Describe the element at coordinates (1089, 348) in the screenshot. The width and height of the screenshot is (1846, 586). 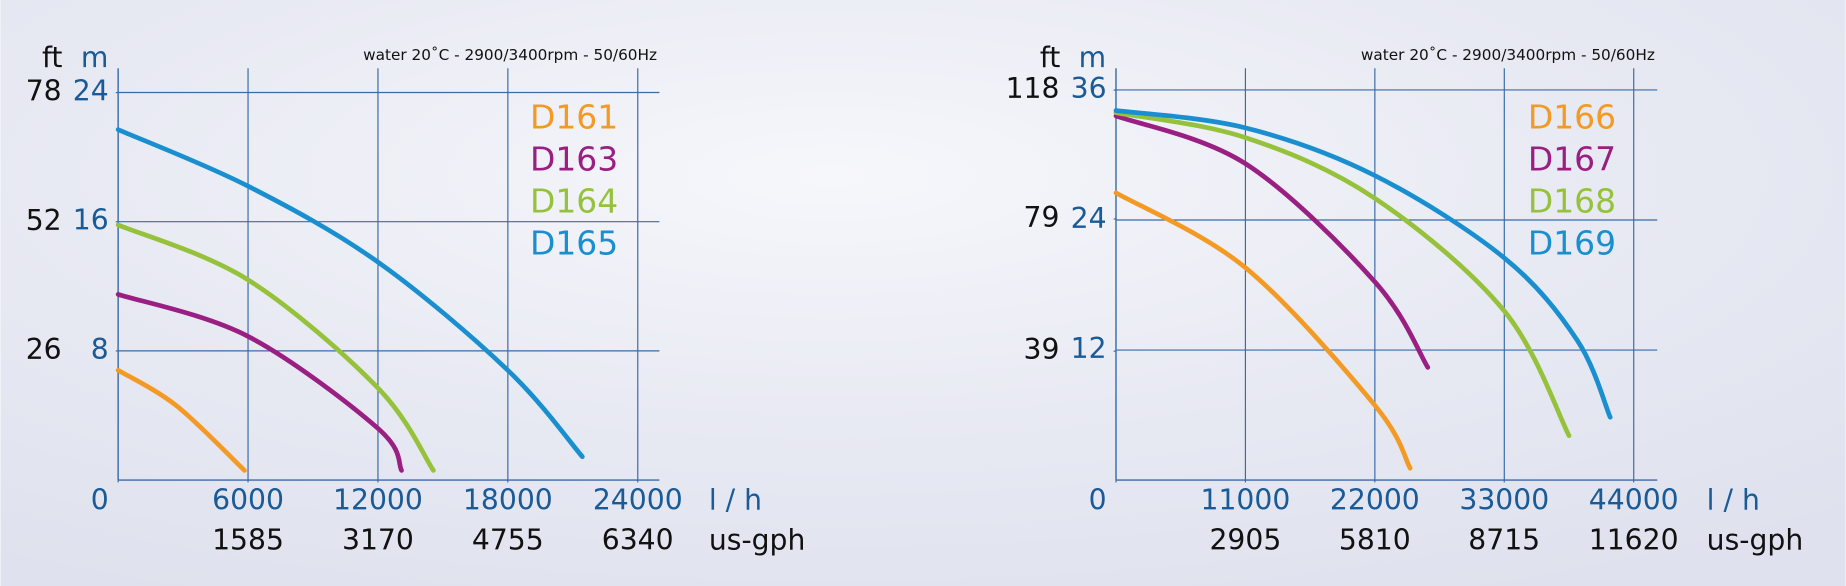
I see `y-tick-label: 12` at that location.